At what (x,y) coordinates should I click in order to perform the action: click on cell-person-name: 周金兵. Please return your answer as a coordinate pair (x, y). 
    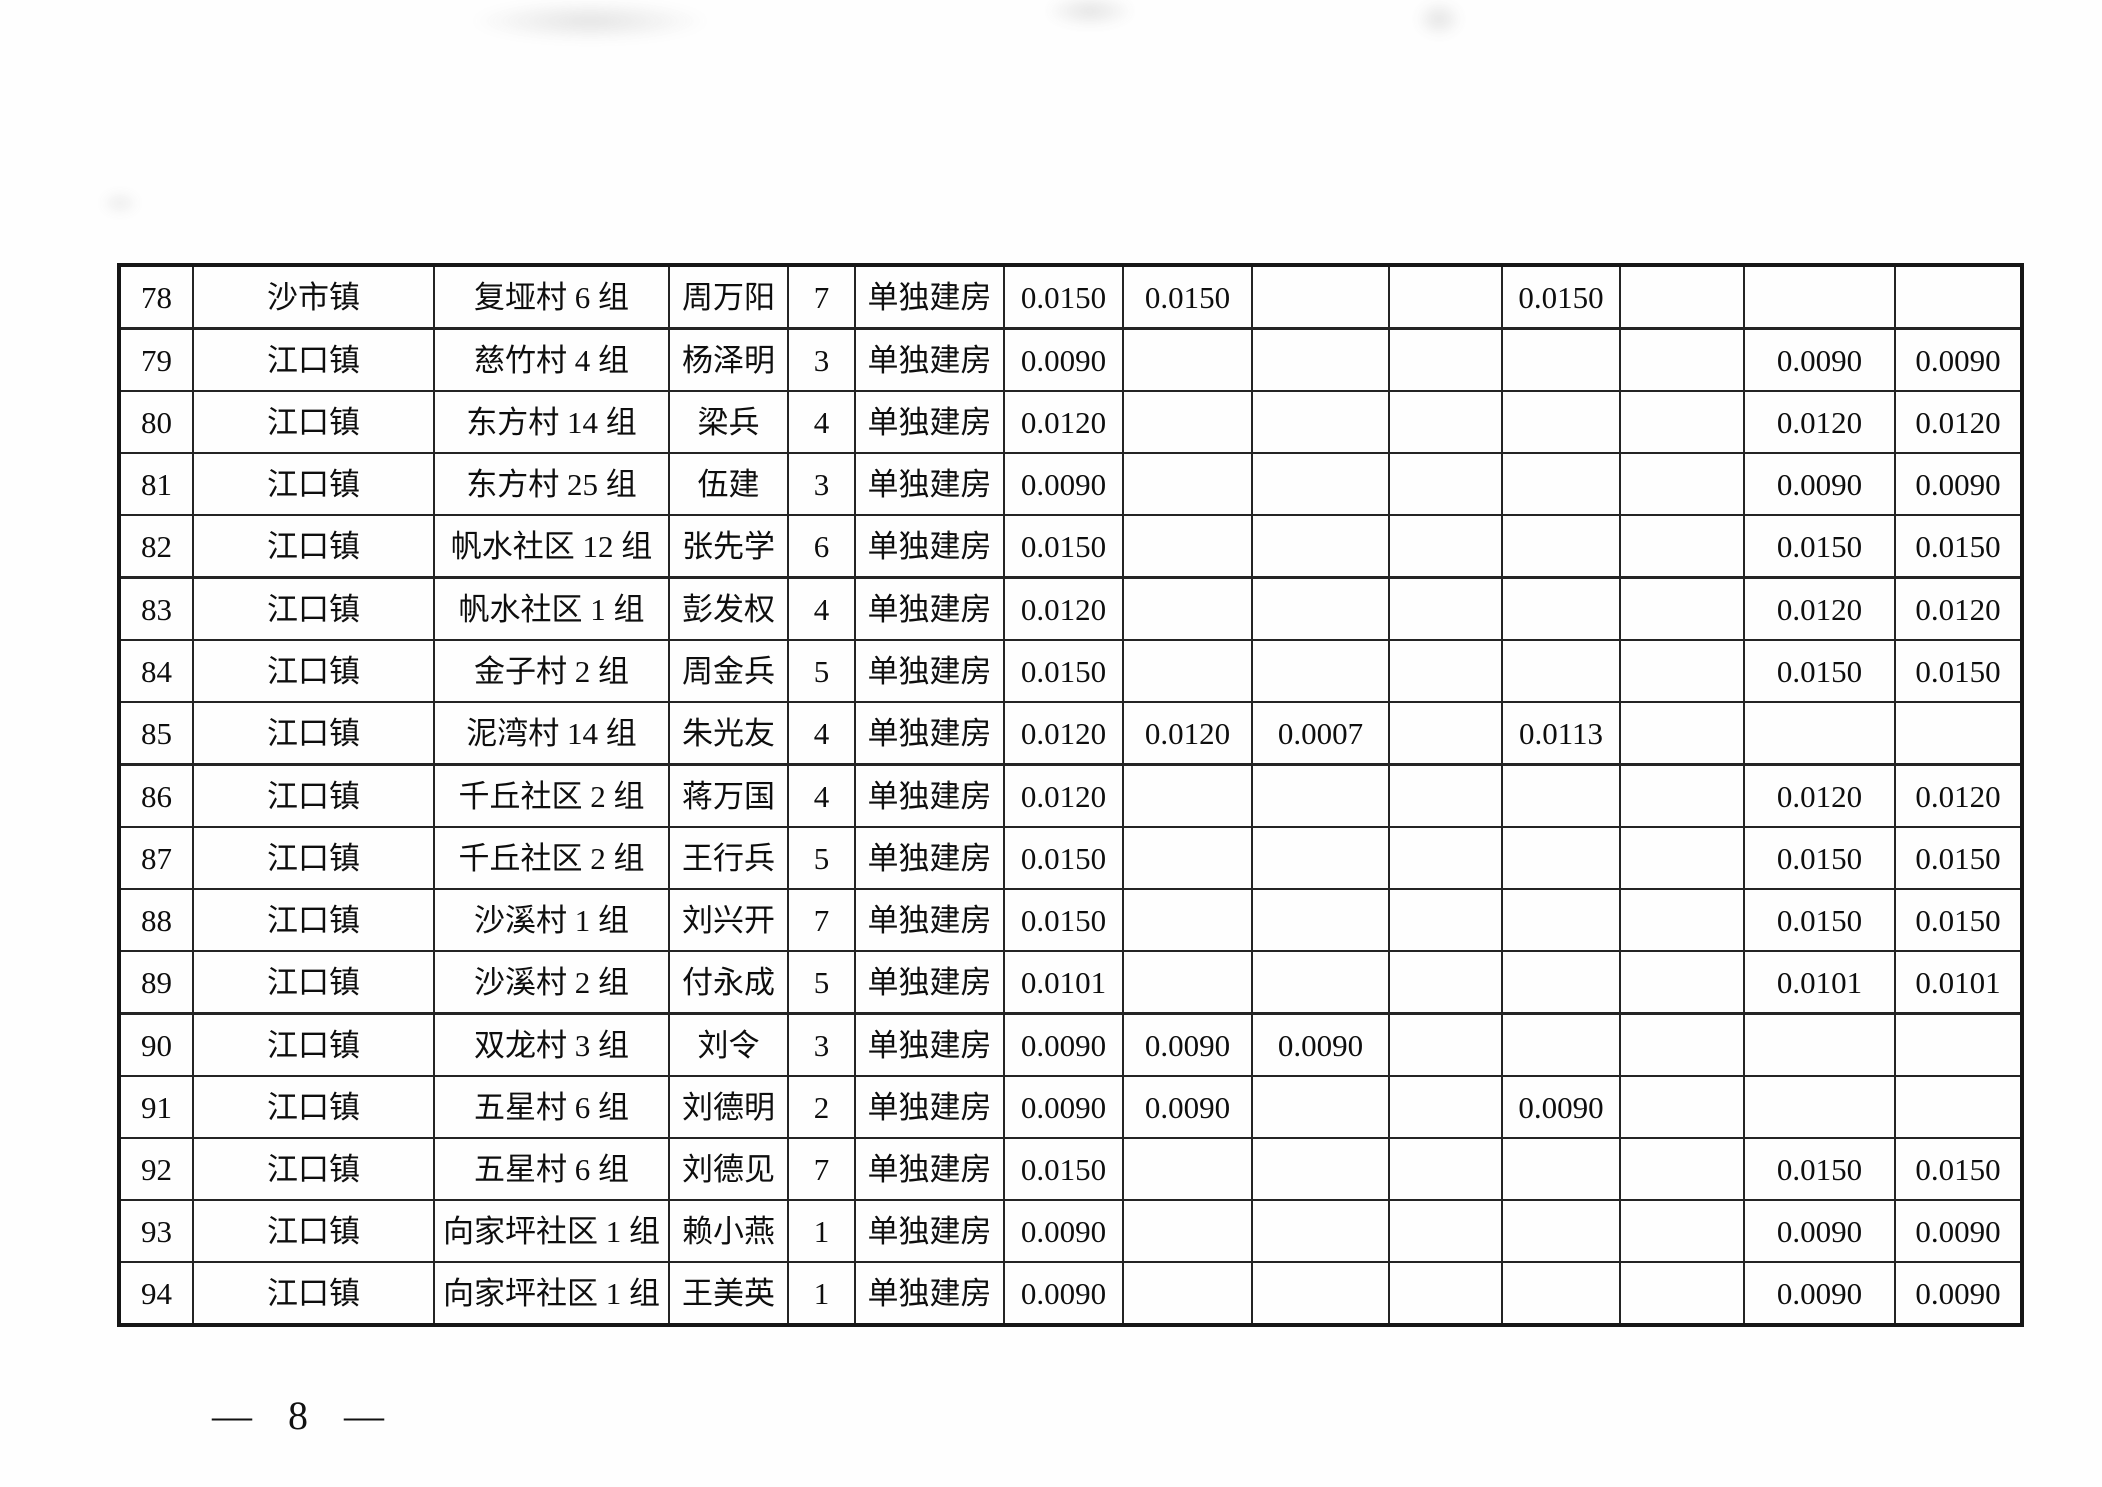
    Looking at the image, I should click on (728, 671).